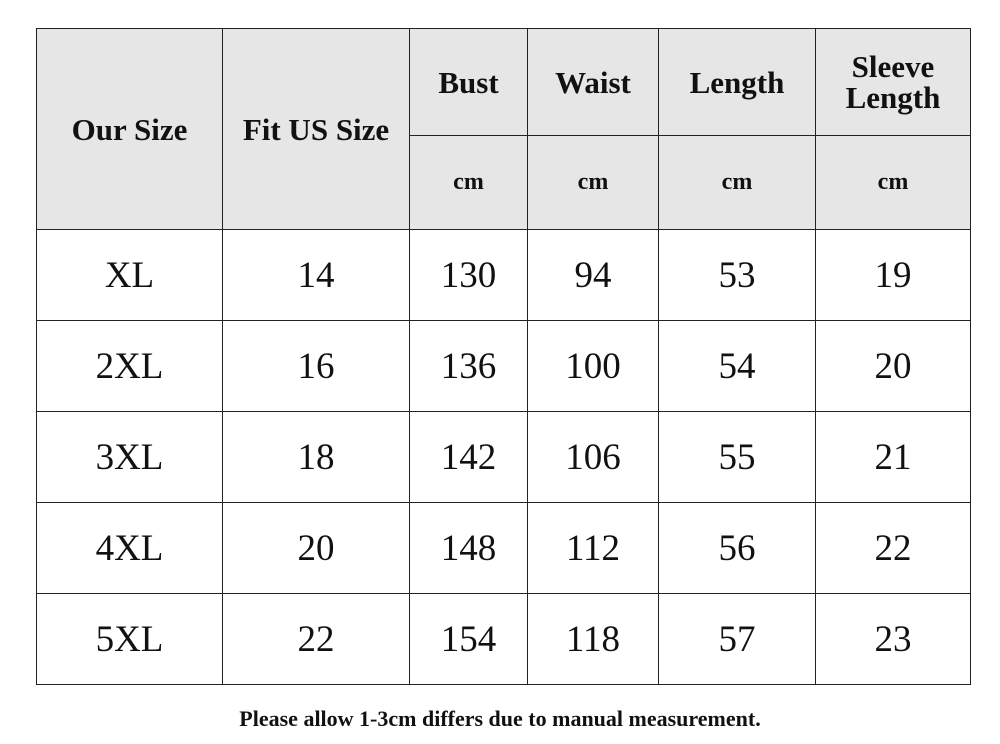 The height and width of the screenshot is (744, 1000). I want to click on data-cell: 14, so click(316, 275).